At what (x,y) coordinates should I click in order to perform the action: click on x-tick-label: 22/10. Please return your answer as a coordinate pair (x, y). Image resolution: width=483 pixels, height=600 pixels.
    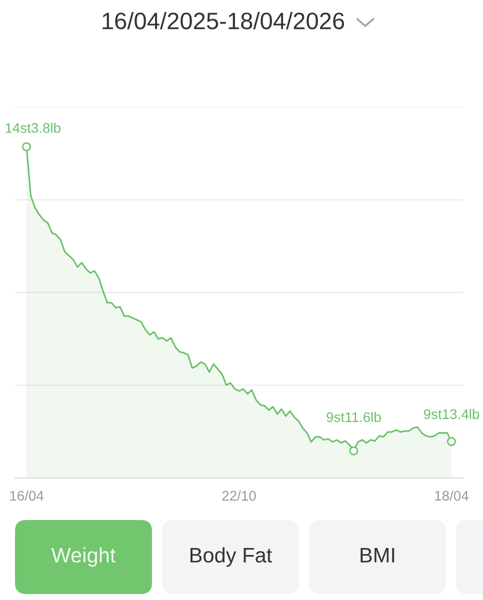
    Looking at the image, I should click on (239, 495).